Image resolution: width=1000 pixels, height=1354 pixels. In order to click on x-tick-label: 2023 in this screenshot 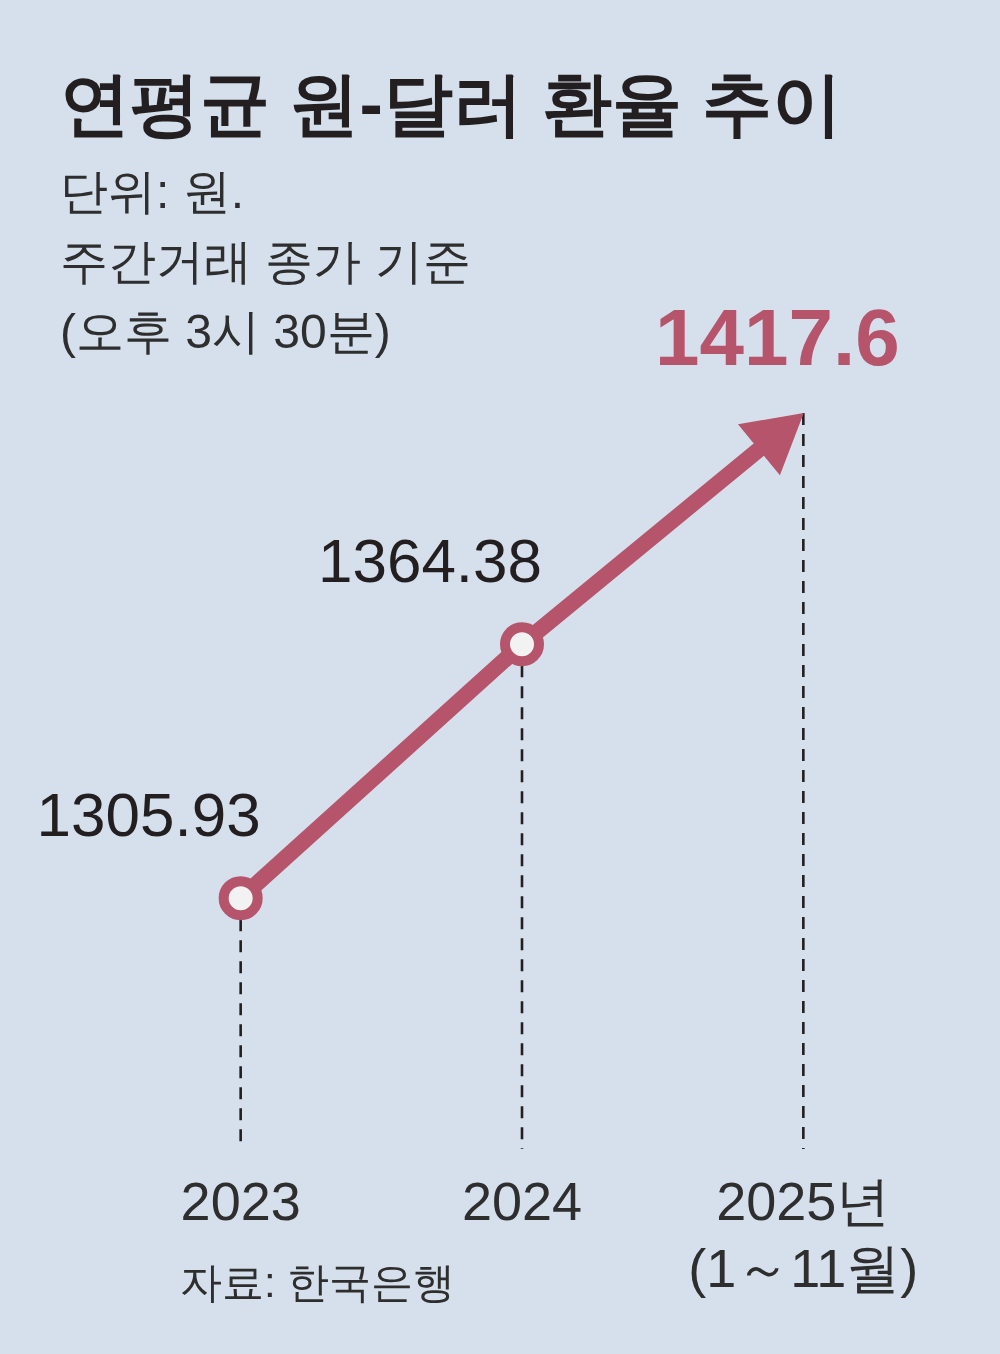, I will do `click(240, 1200)`.